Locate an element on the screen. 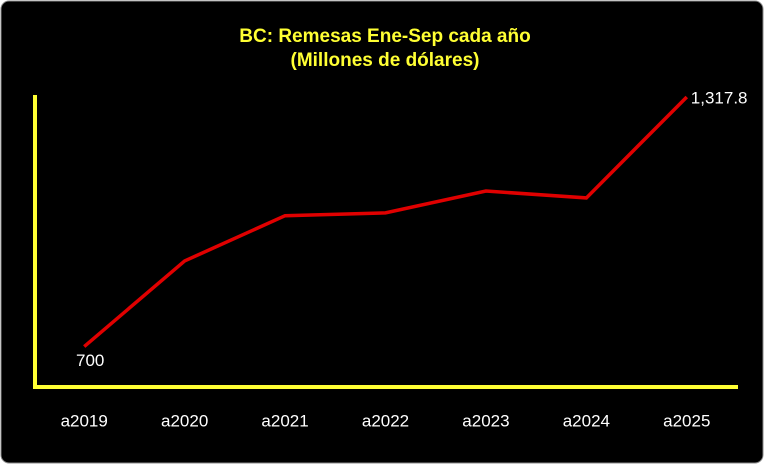 The image size is (770, 475). x-tick-label: a2022 is located at coordinates (385, 420).